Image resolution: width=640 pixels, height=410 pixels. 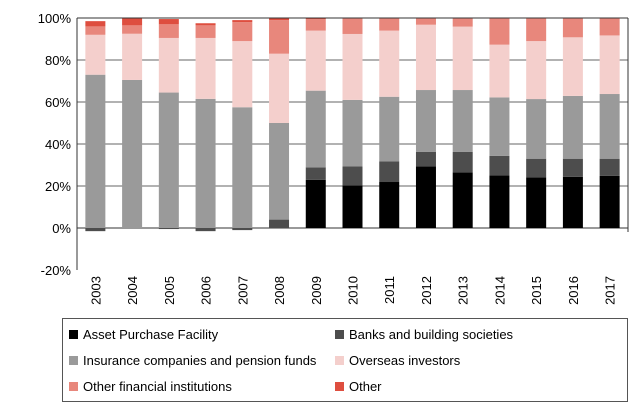 What do you see at coordinates (61, 228) in the screenshot?
I see `y-tick-label: 0%` at bounding box center [61, 228].